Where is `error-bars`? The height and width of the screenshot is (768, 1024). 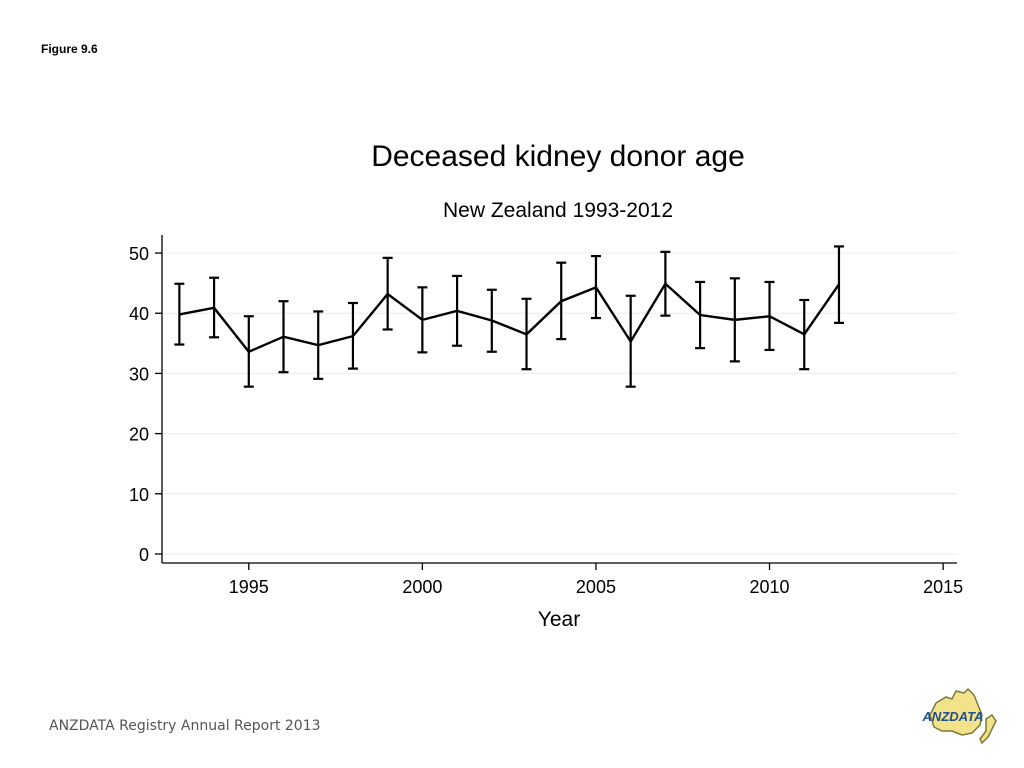 error-bars is located at coordinates (509, 316).